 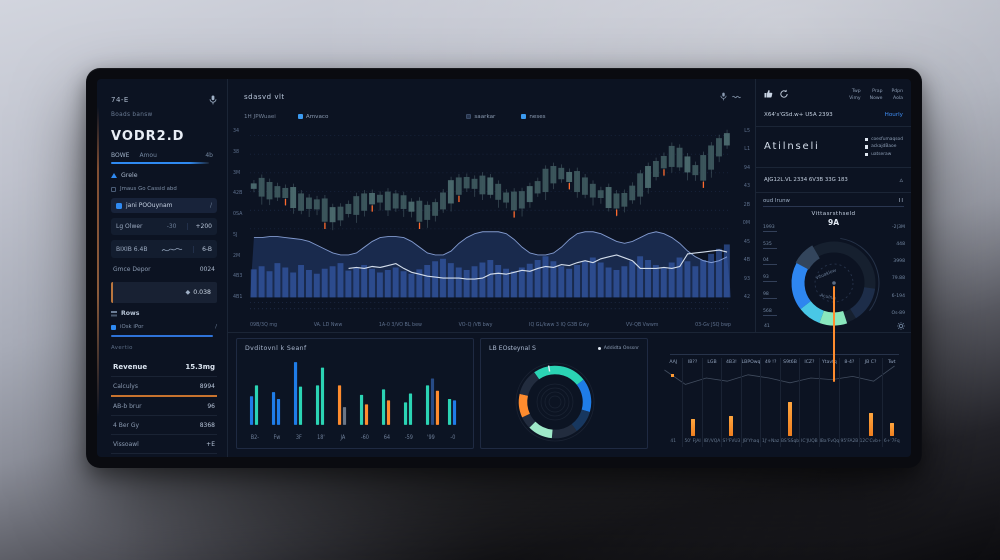 What do you see at coordinates (236, 131) in the screenshot?
I see `y-tick-label: 34` at bounding box center [236, 131].